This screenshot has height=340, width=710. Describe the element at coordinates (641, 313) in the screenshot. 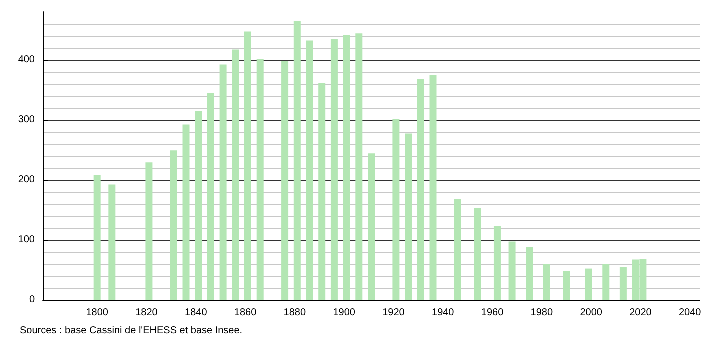

I see `x-tick-label: 2020` at that location.